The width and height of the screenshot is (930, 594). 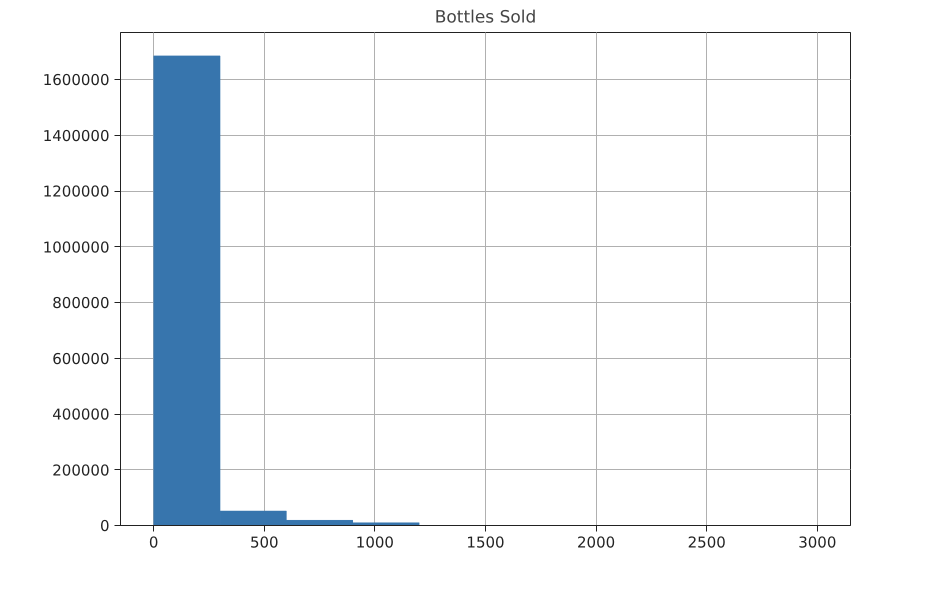 What do you see at coordinates (596, 543) in the screenshot?
I see `x-tick-label: 2000` at bounding box center [596, 543].